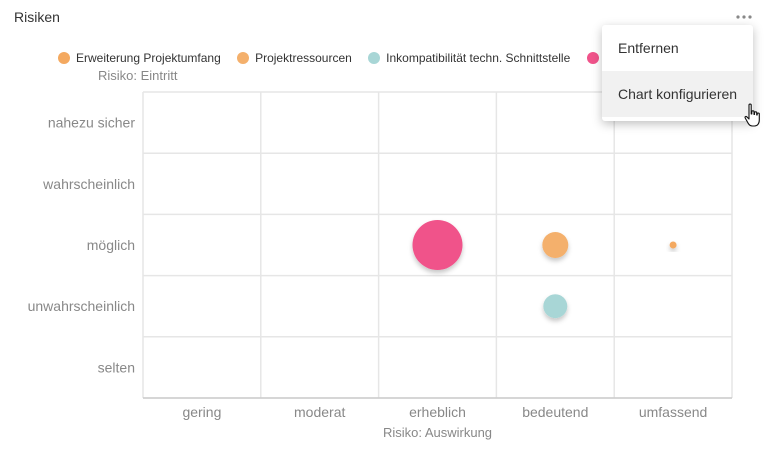 The width and height of the screenshot is (764, 456). What do you see at coordinates (201, 412) in the screenshot?
I see `x-tick-label: gering` at bounding box center [201, 412].